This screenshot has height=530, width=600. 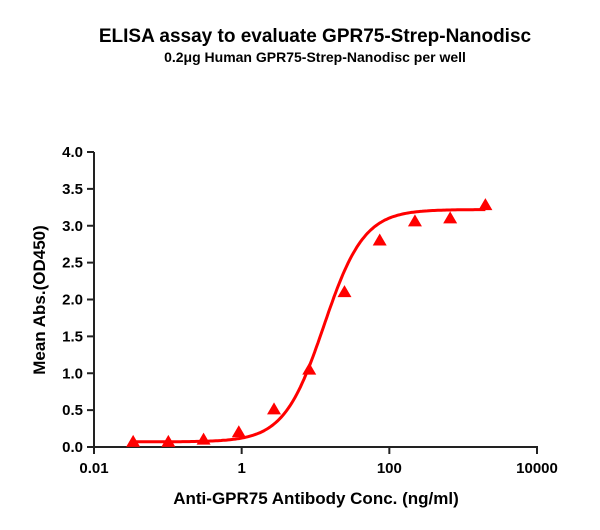 I want to click on x-axis-label: Anti-GPR75 Antibody Conc. (ng/ml), so click(x=316, y=498).